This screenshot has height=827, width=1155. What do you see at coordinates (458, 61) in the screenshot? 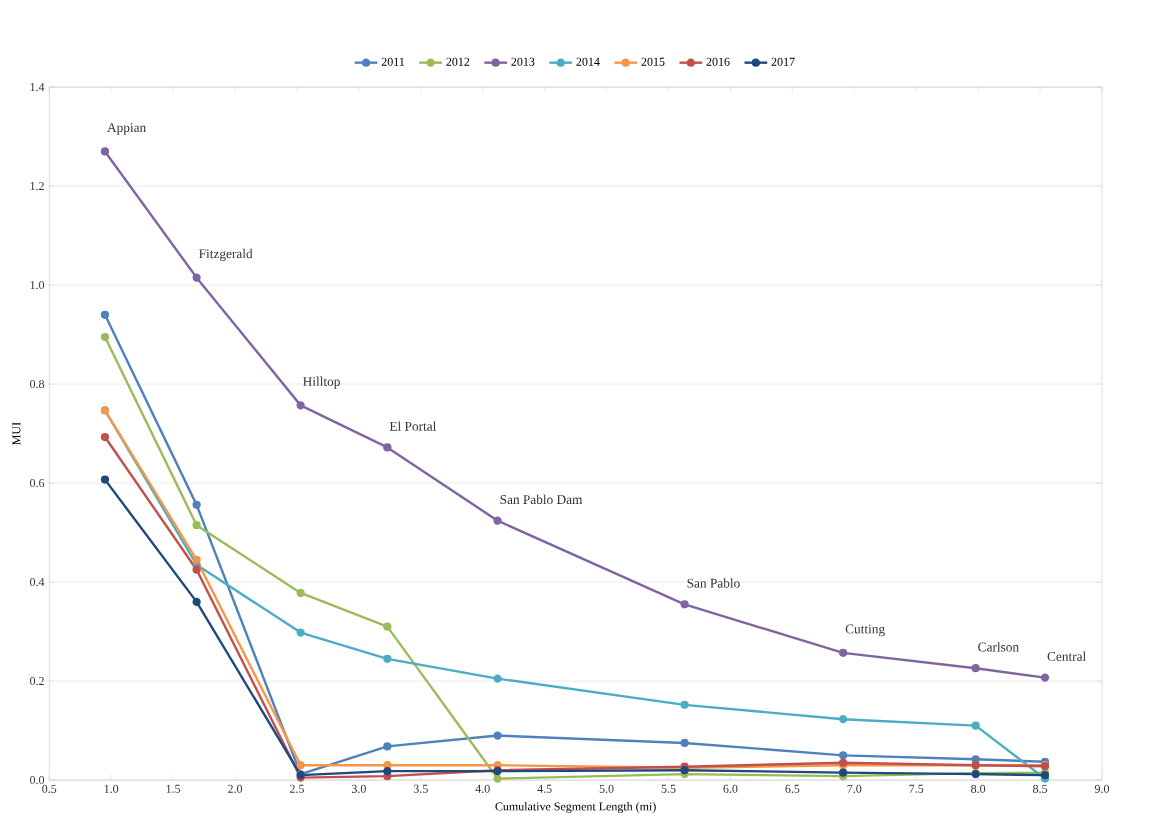
I see `legend-label: 2012` at bounding box center [458, 61].